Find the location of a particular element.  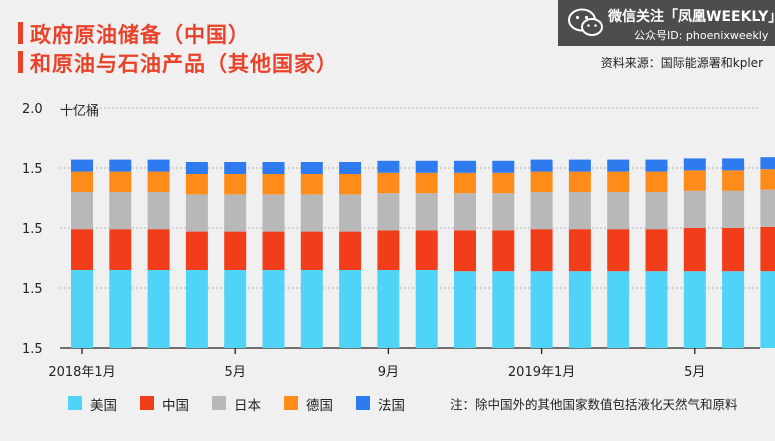

legend-label: 法国 is located at coordinates (391, 406).